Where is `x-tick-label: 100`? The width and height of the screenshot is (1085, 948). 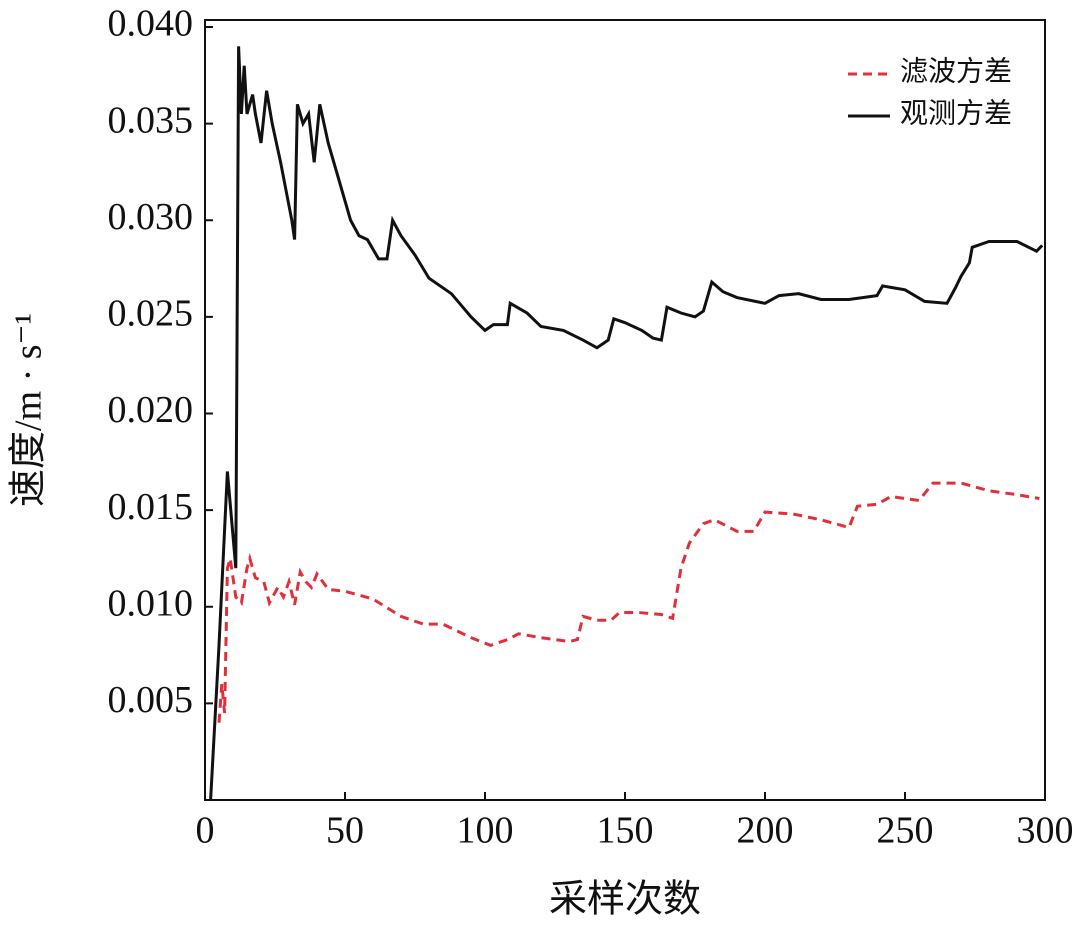
x-tick-label: 100 is located at coordinates (485, 831).